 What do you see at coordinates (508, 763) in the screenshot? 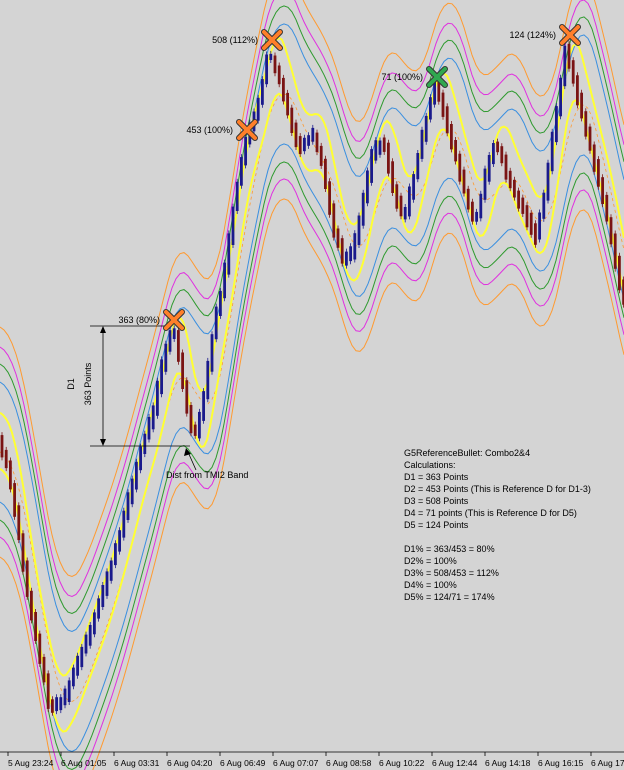
I see `x-tick-label-9: 6 Aug 14:18` at bounding box center [508, 763].